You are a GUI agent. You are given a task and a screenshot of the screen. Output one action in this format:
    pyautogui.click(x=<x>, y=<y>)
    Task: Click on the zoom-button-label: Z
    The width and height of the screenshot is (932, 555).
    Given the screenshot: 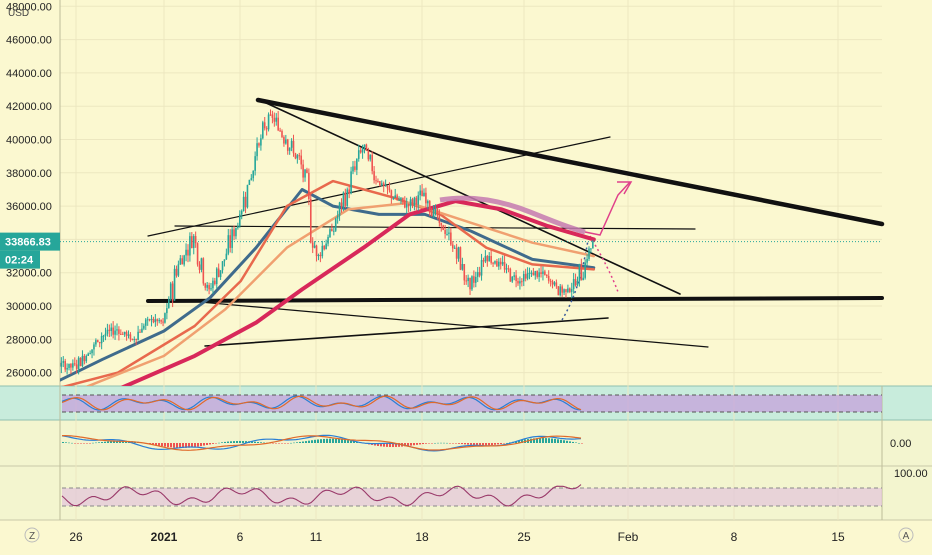 What is the action you would take?
    pyautogui.click(x=32, y=536)
    